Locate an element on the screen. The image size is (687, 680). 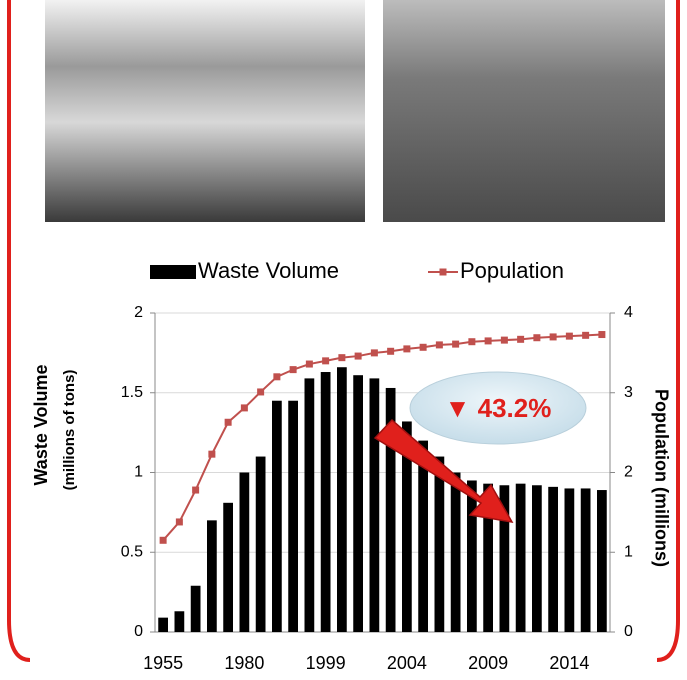
y-tick-label: 2 is located at coordinates (138, 312).